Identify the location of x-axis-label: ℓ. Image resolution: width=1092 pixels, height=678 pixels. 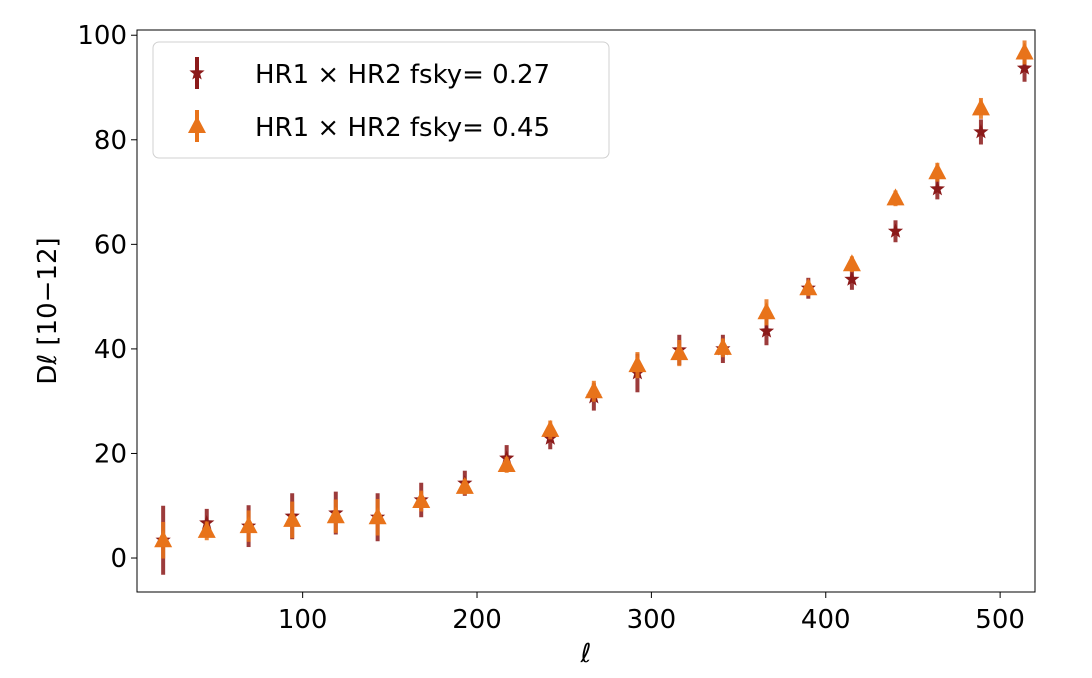
(586, 654).